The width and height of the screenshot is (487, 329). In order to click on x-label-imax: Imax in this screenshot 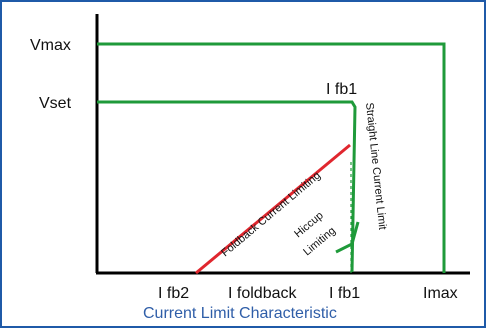, I will do `click(440, 293)`.